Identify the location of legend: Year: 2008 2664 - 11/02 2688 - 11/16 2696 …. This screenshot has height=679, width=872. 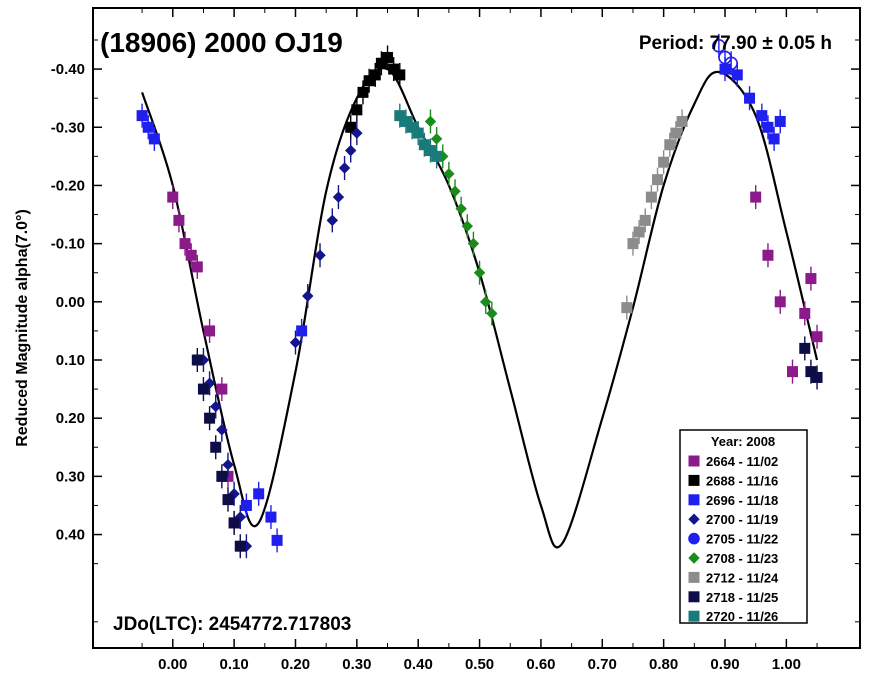
(743, 526).